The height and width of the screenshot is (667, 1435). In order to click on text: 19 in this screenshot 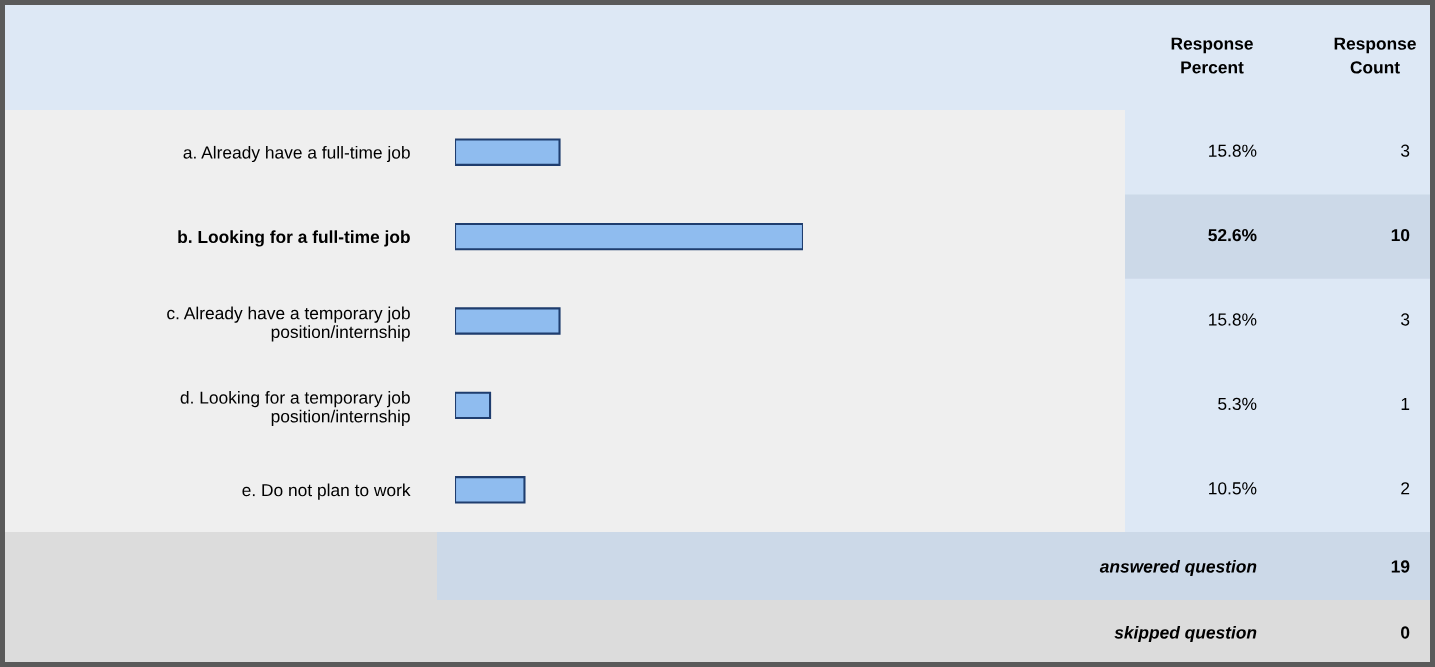, I will do `click(1400, 566)`.